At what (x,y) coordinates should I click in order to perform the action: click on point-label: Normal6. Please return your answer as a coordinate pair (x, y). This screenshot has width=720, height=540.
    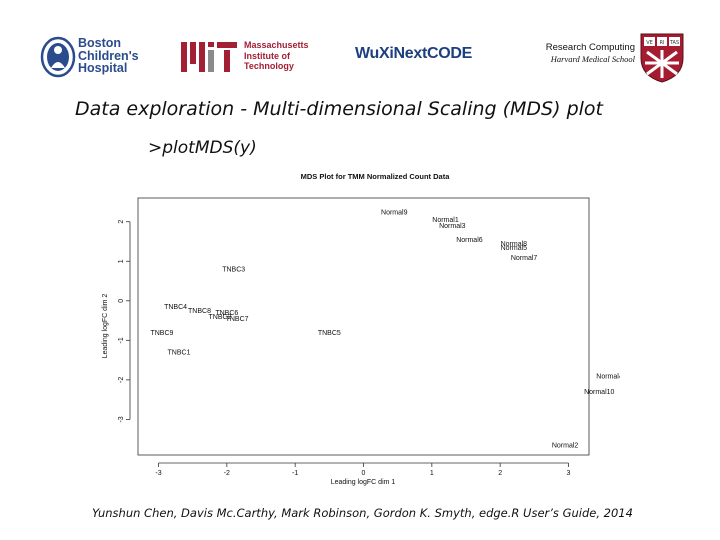
    Looking at the image, I should click on (469, 240).